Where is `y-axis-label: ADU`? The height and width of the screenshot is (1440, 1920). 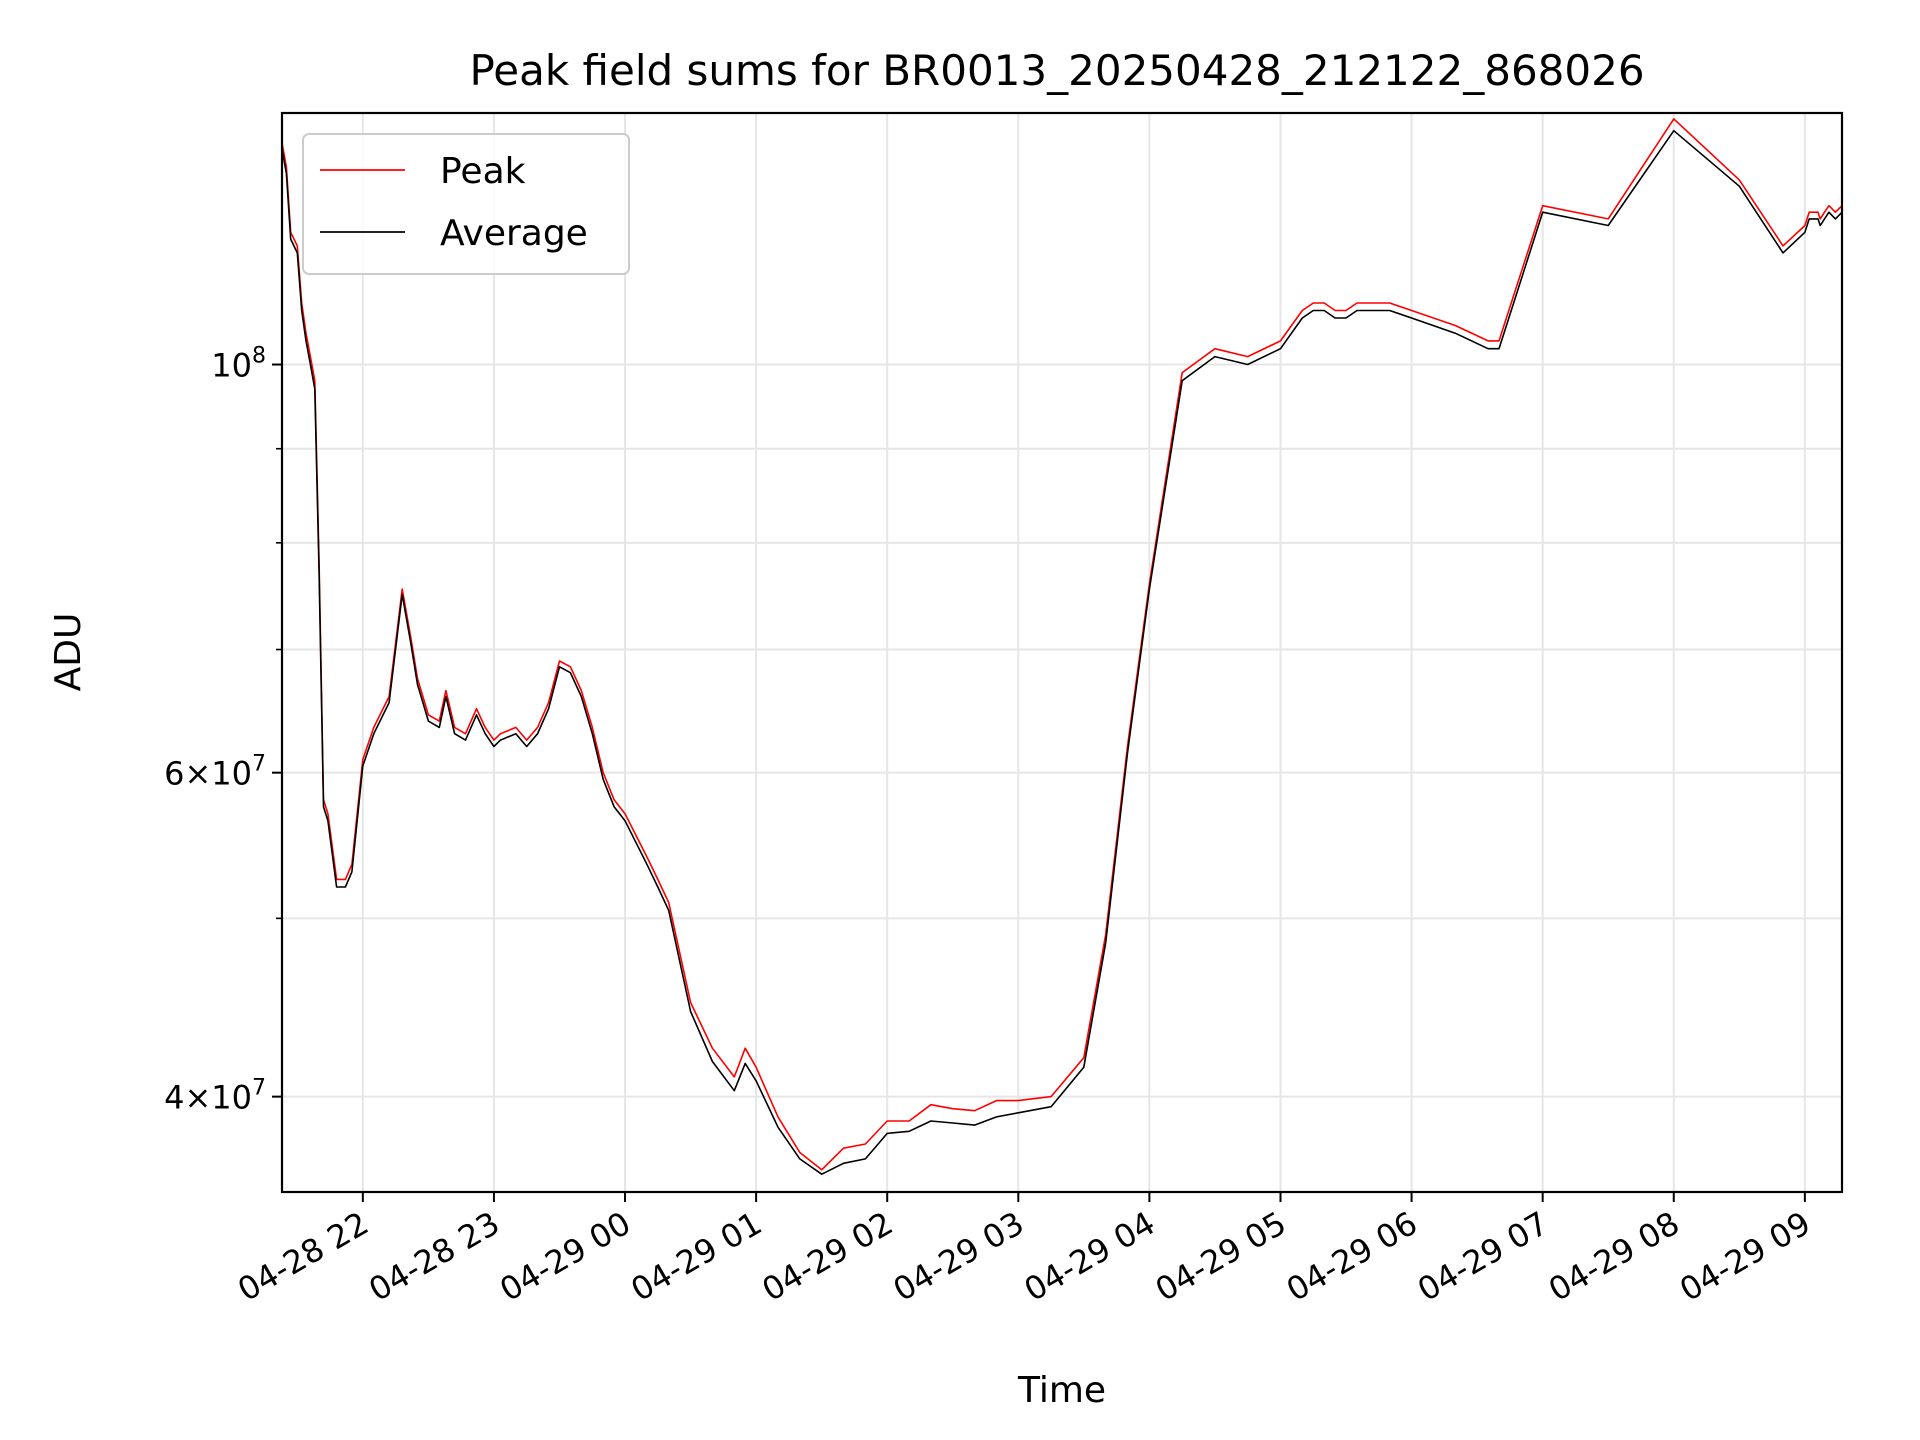 y-axis-label: ADU is located at coordinates (68, 652).